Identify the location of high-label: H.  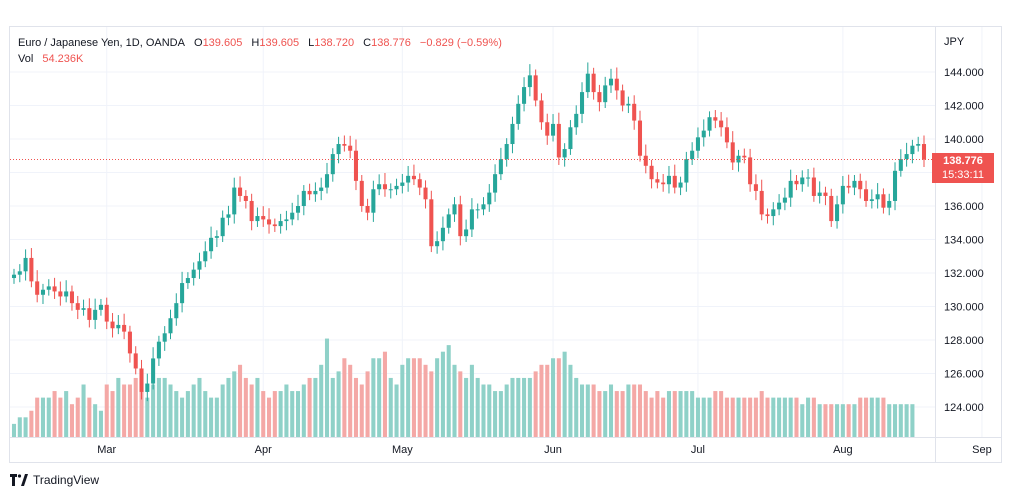
(255, 43).